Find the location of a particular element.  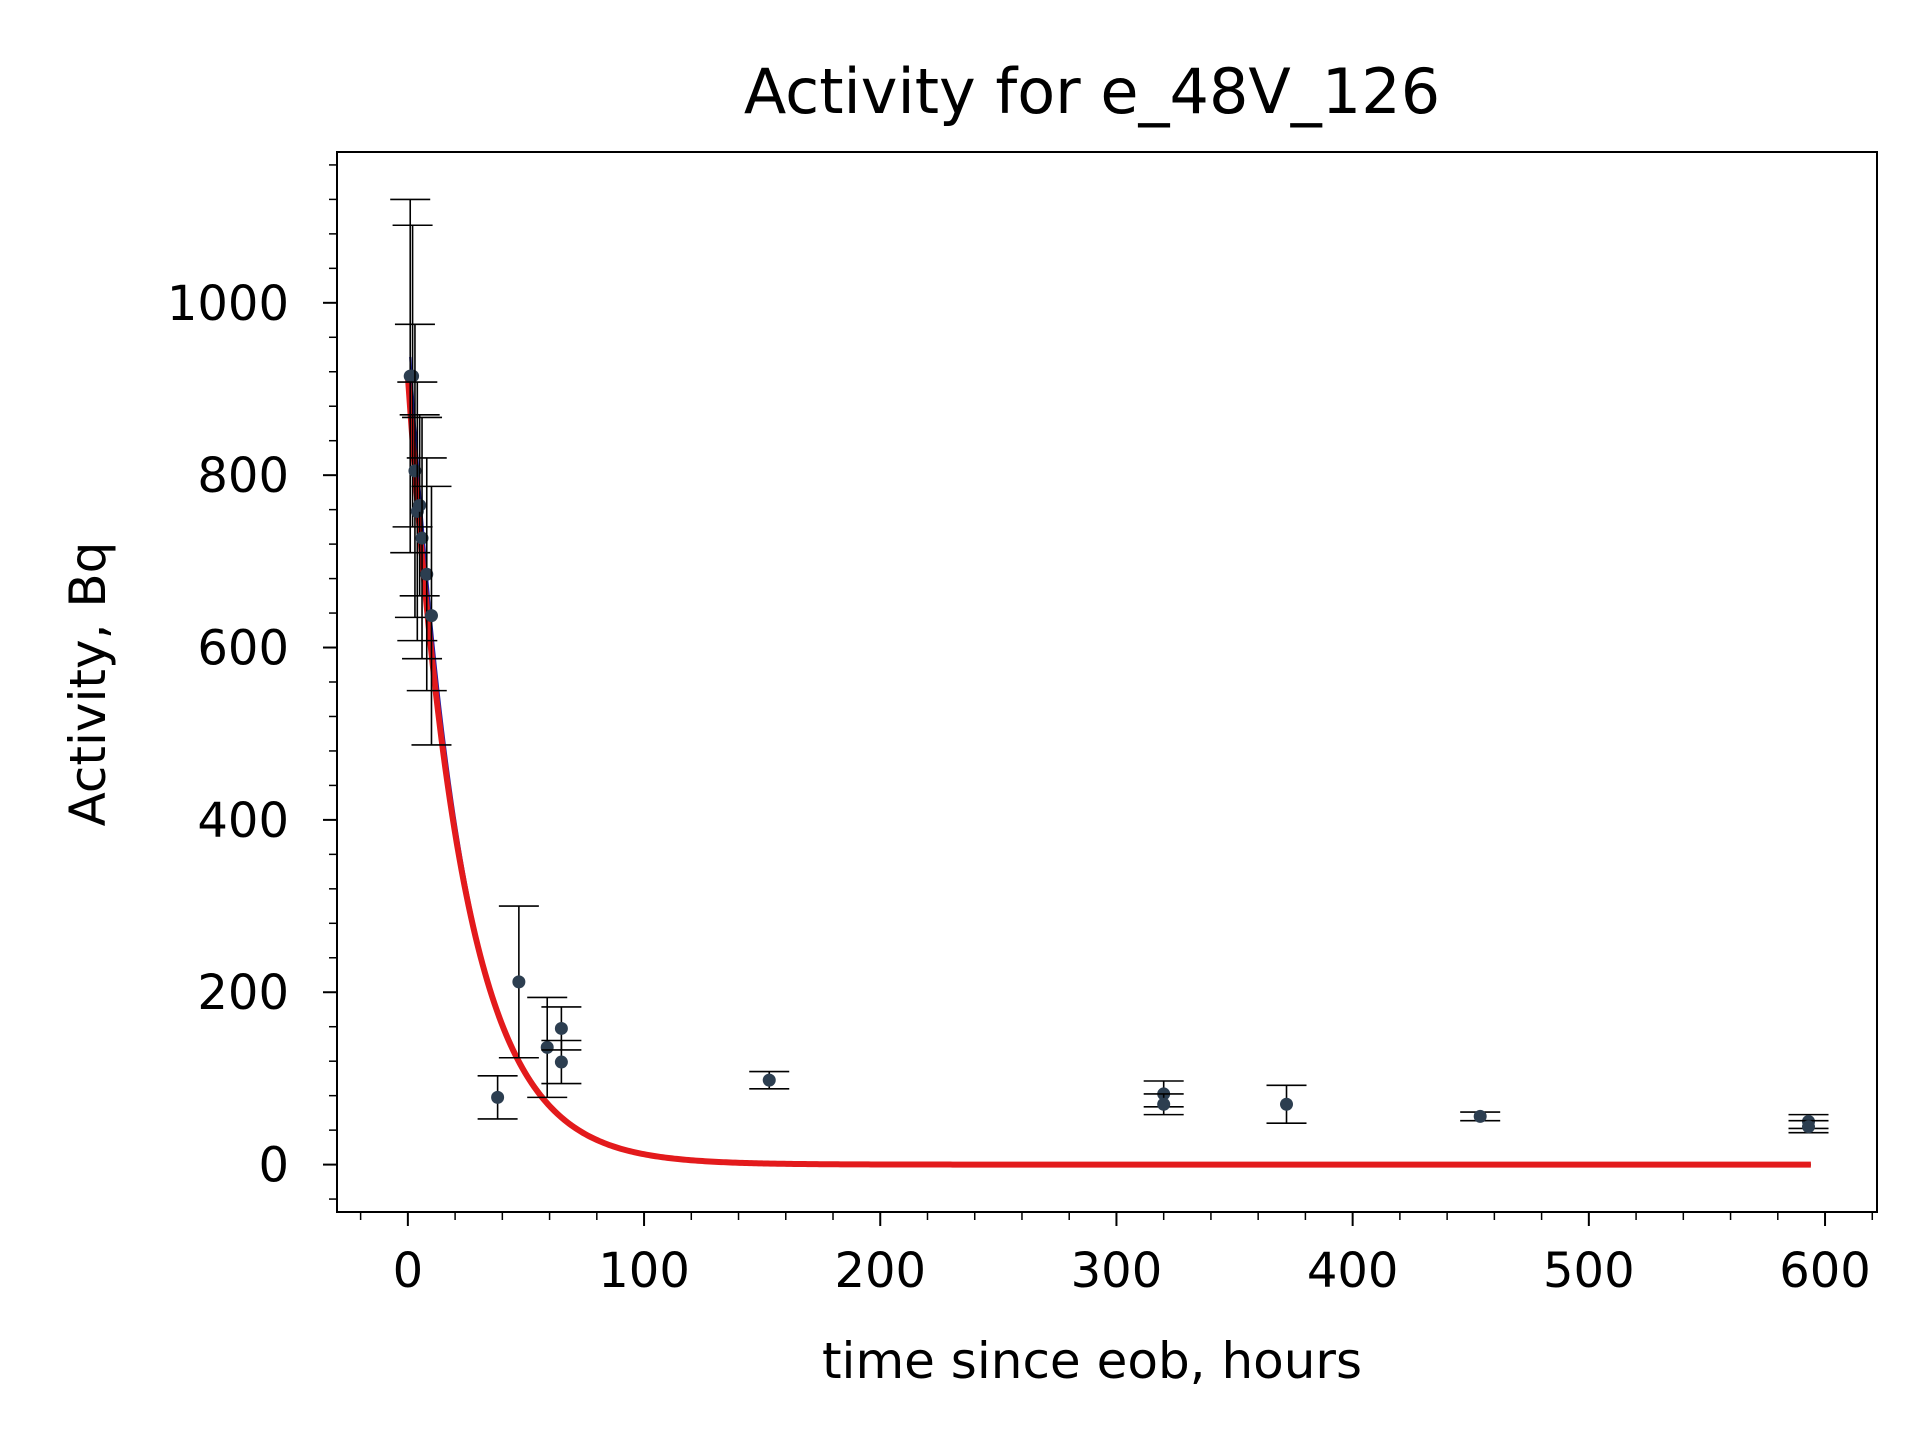

y-tick-label: 600 is located at coordinates (243, 649).